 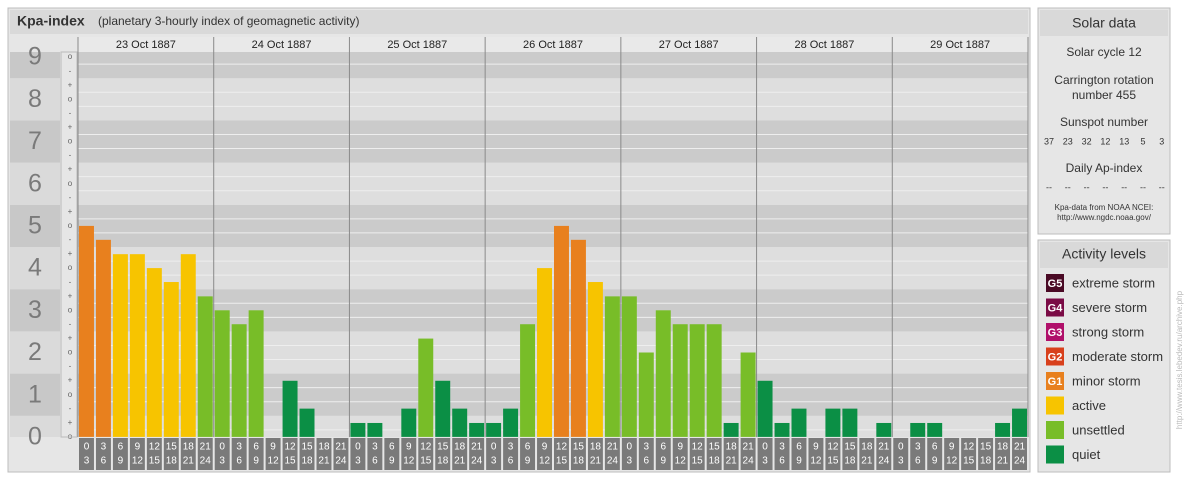 I want to click on sunspot-number: 3, so click(x=1161, y=141).